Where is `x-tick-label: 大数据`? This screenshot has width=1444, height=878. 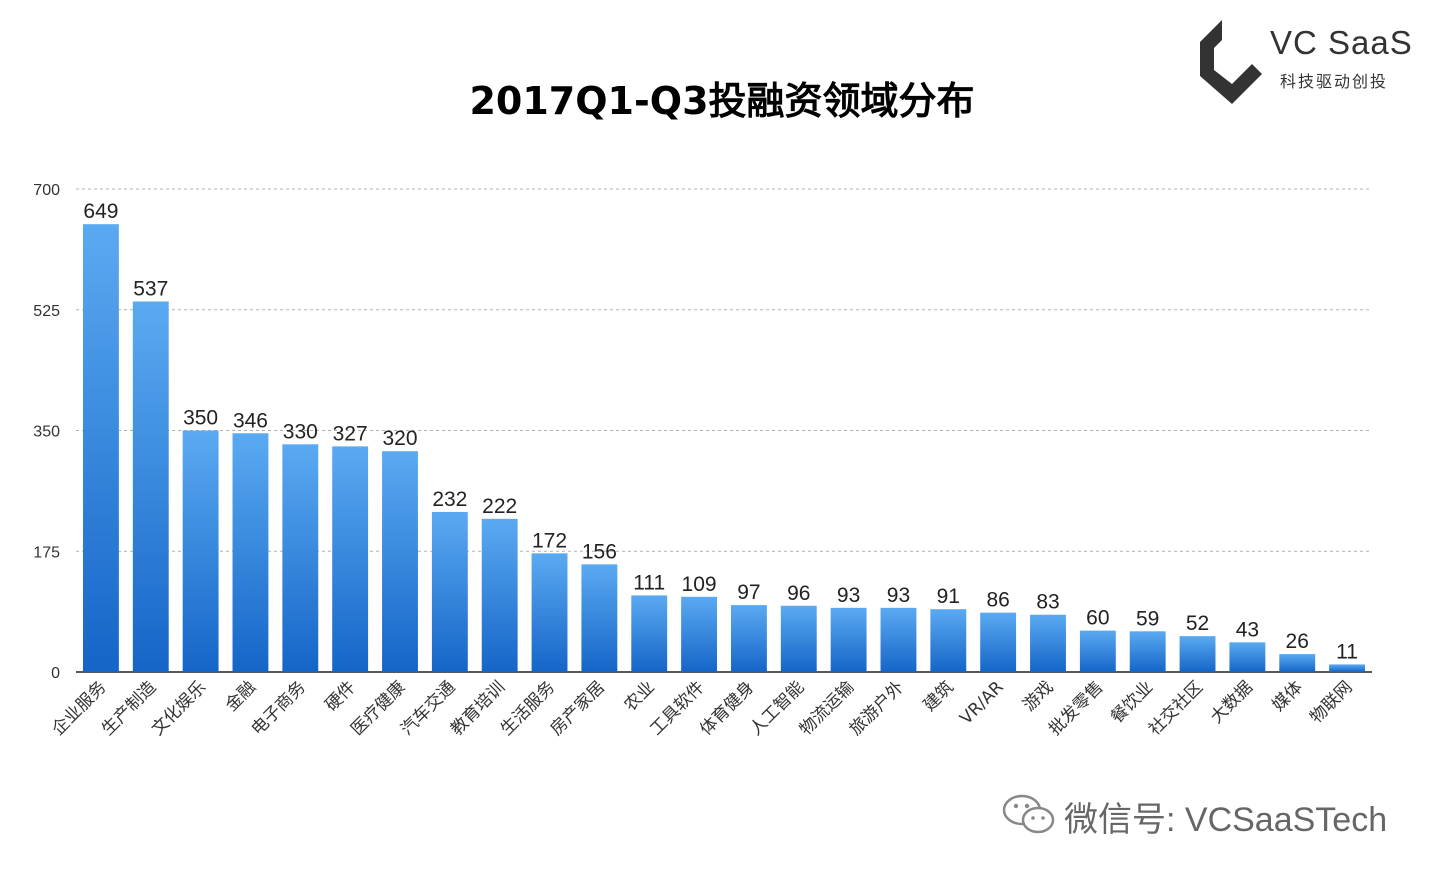
x-tick-label: 大数据 is located at coordinates (1232, 702).